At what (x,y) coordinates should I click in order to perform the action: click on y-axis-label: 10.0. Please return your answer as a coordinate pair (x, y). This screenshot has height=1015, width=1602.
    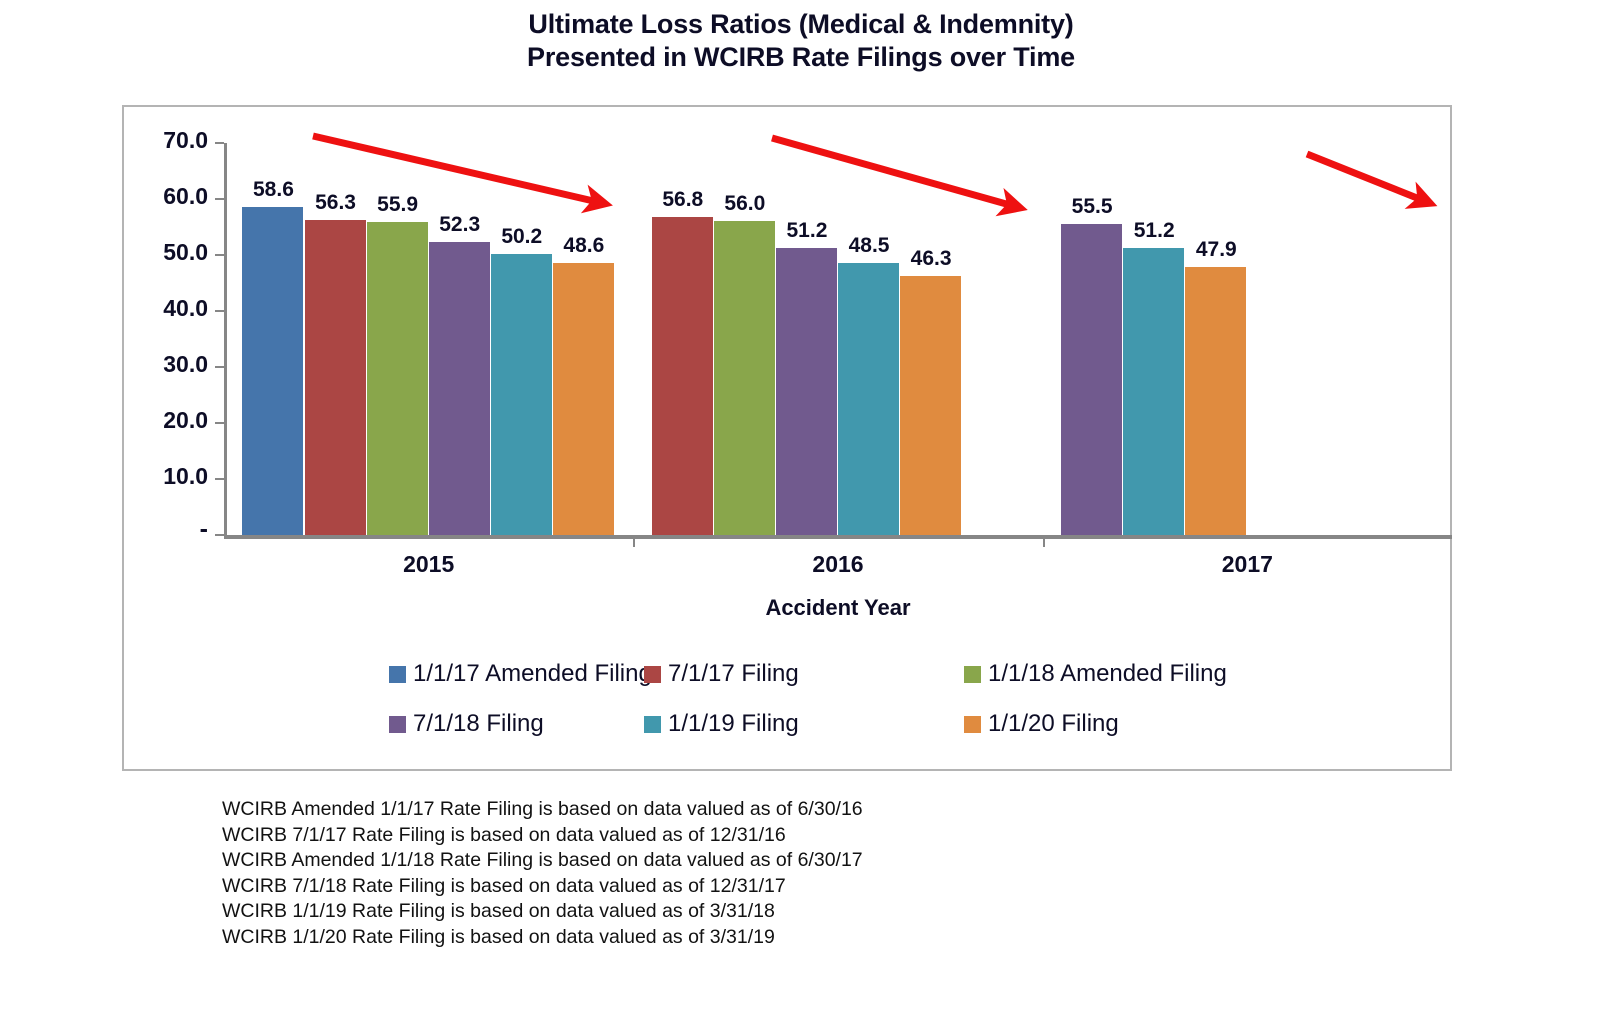
    Looking at the image, I should click on (185, 476).